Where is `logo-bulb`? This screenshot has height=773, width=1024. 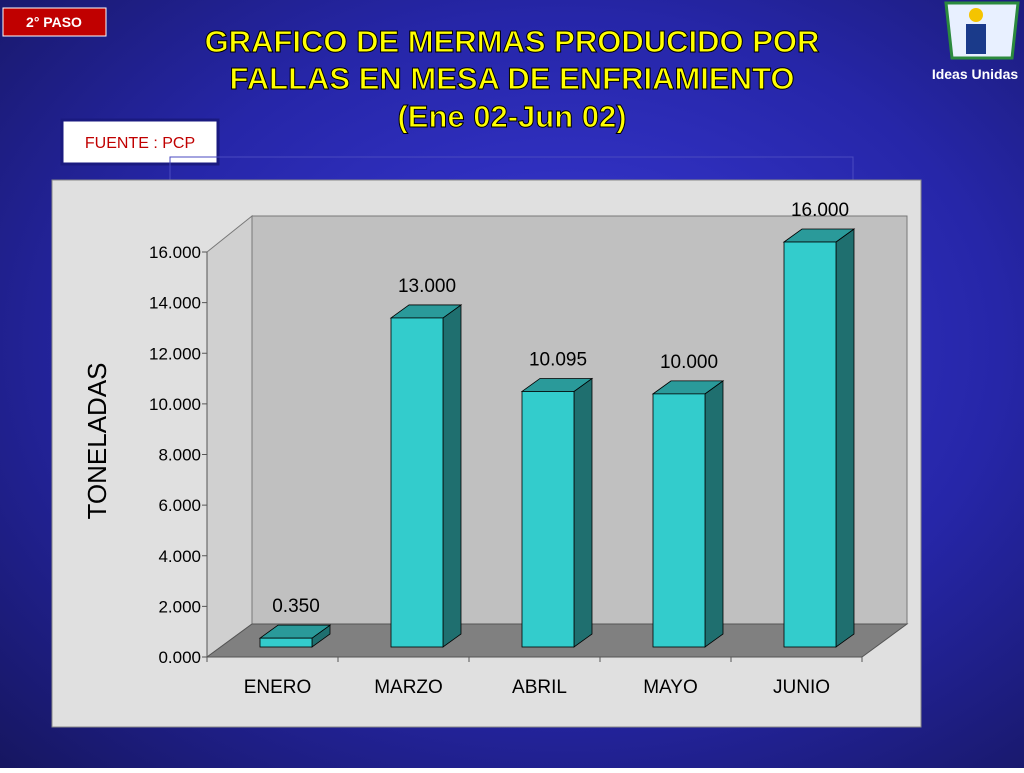 logo-bulb is located at coordinates (976, 15).